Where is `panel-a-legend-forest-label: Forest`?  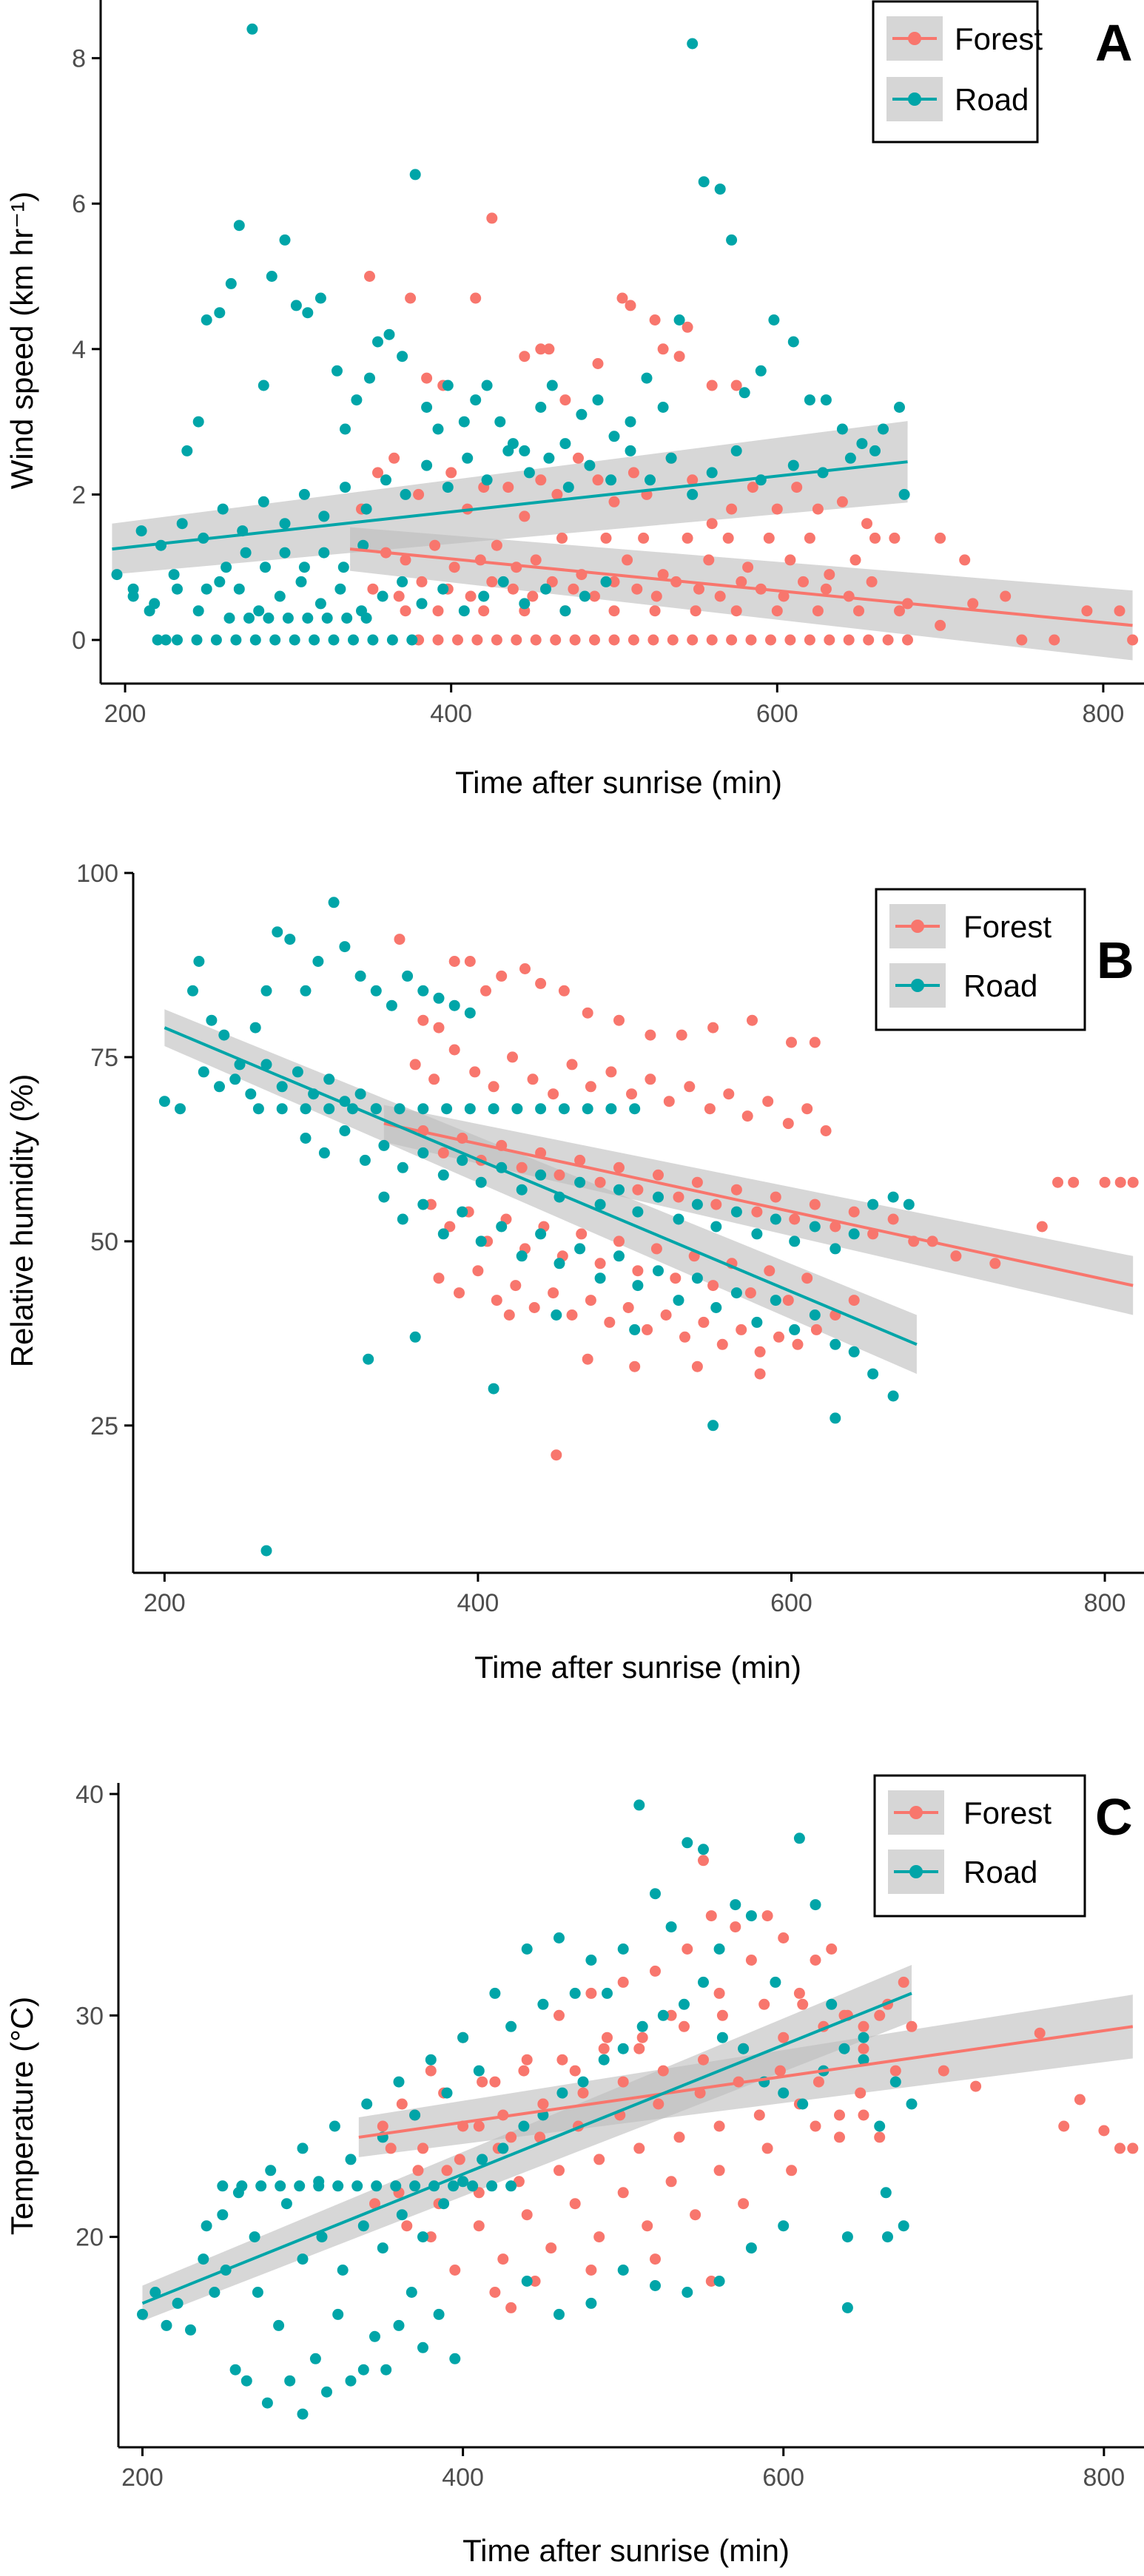 panel-a-legend-forest-label: Forest is located at coordinates (999, 38).